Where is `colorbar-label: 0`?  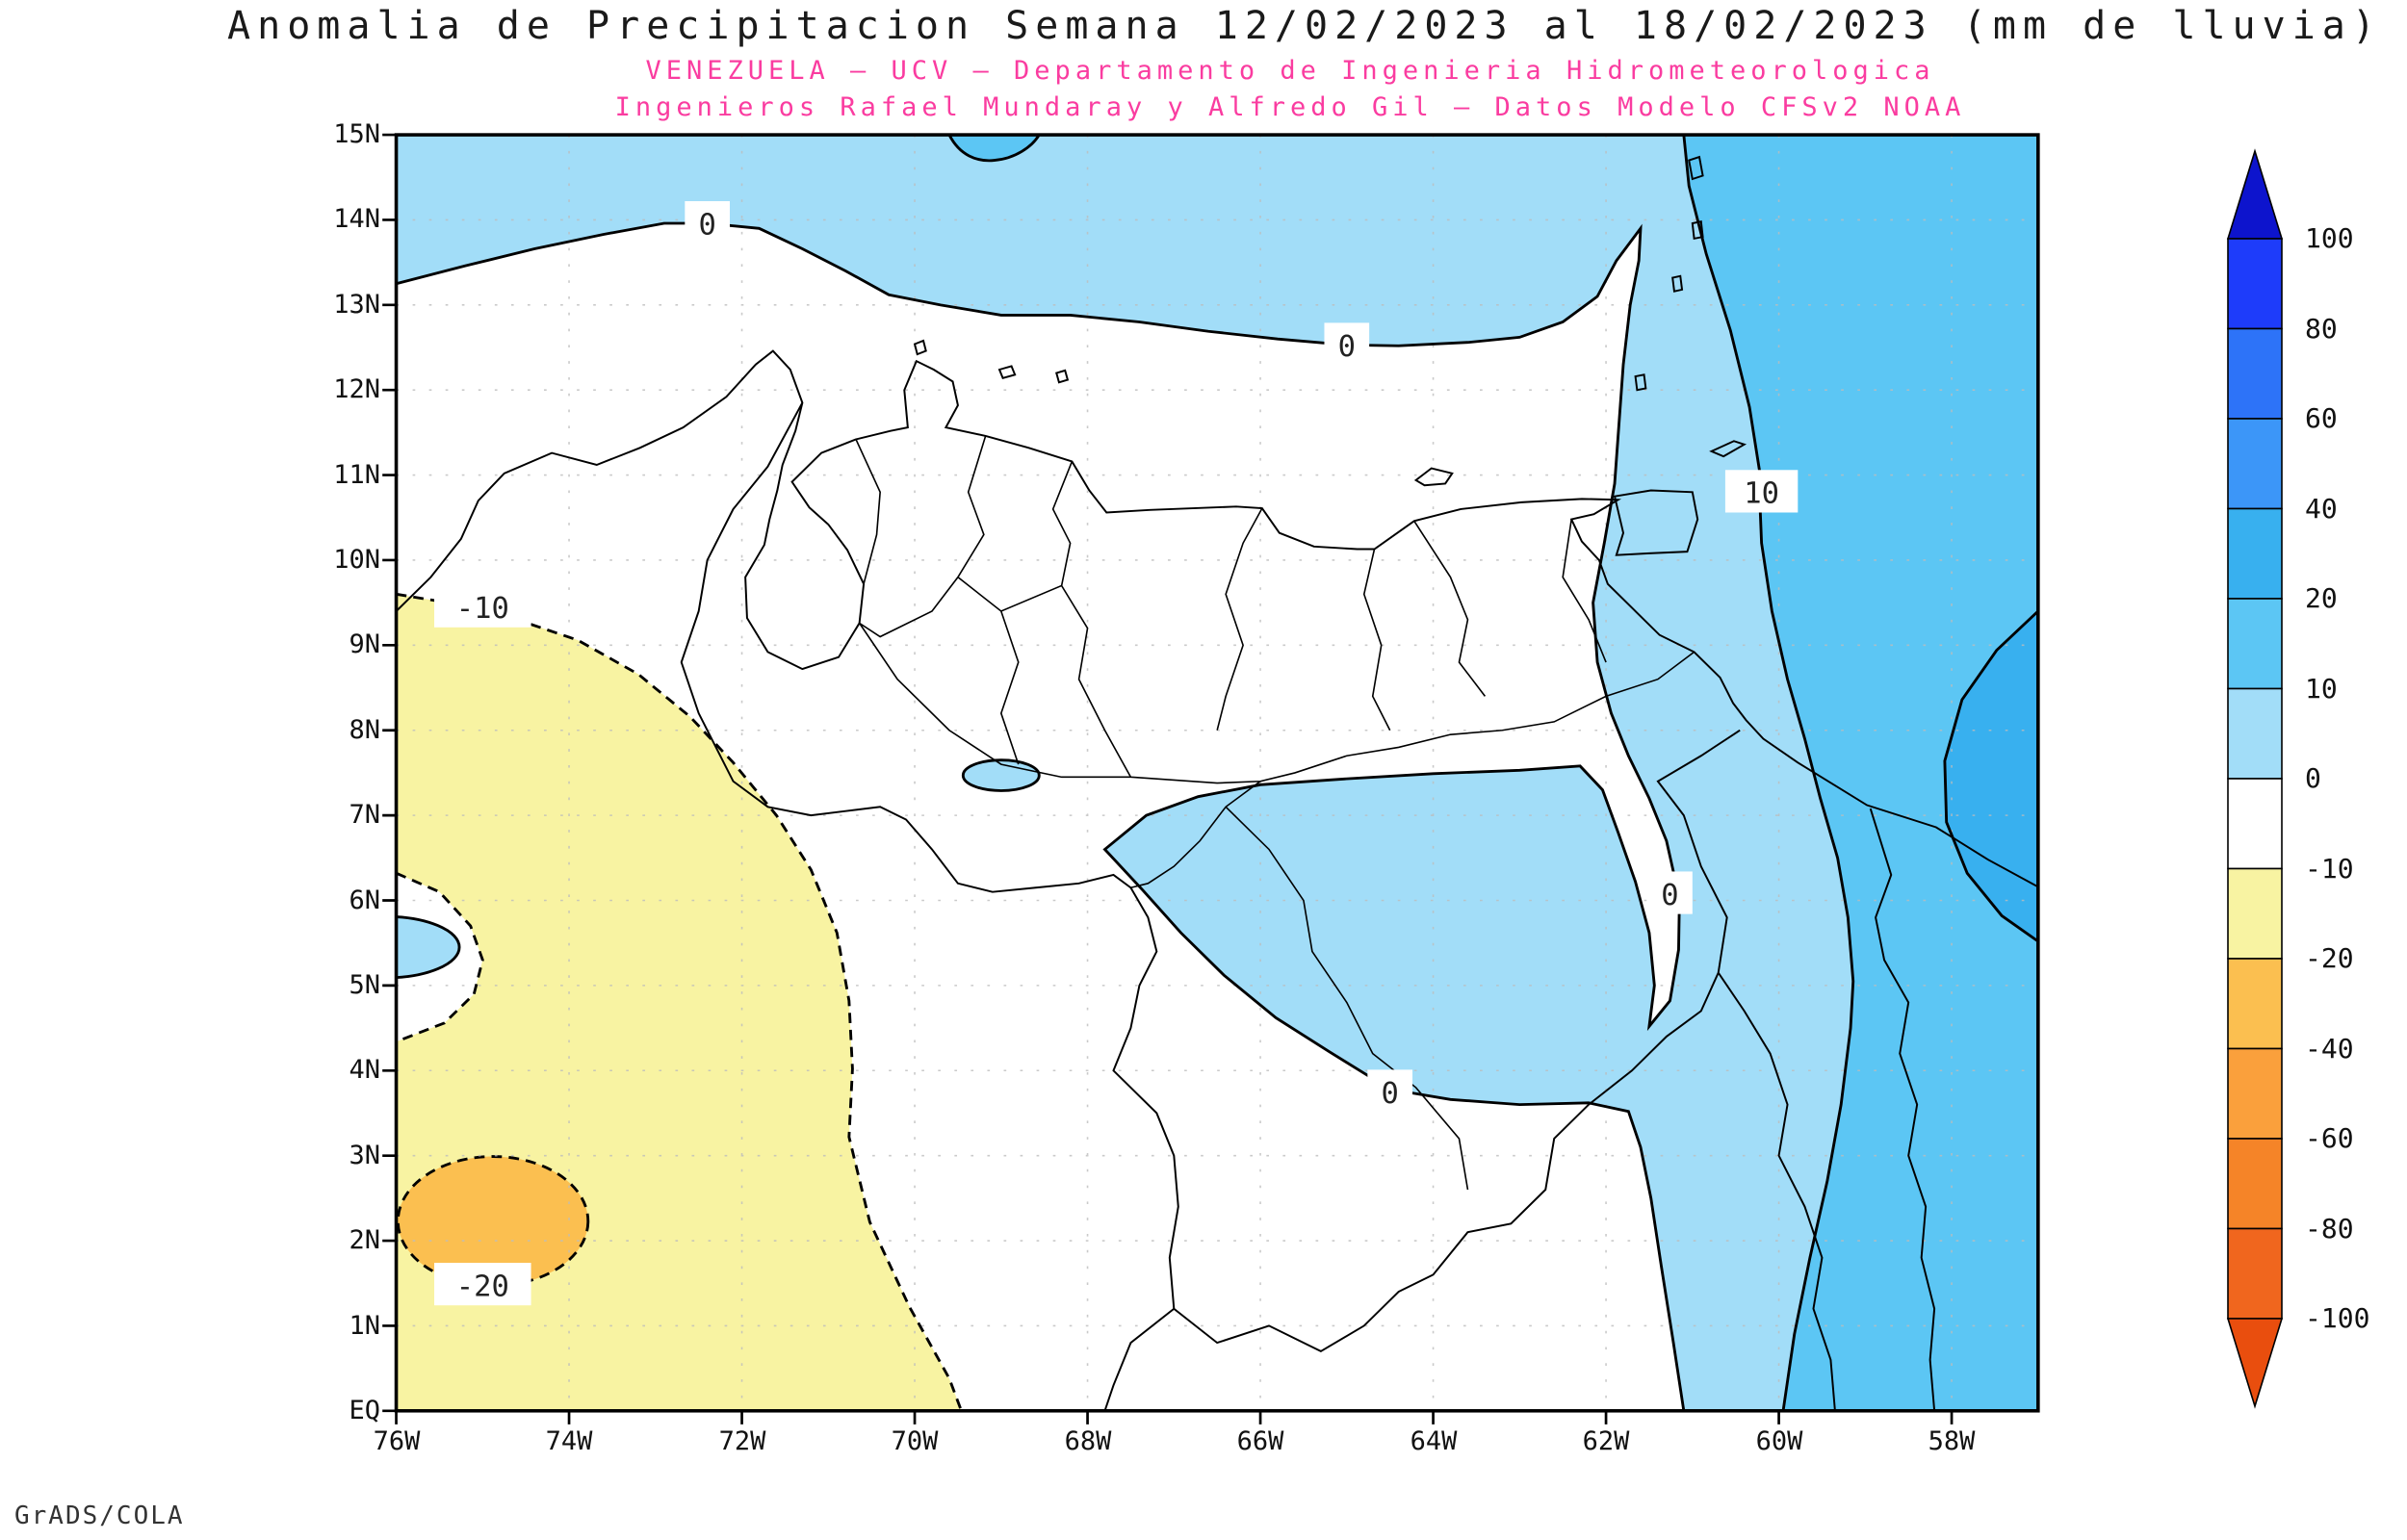
colorbar-label: 0 is located at coordinates (2313, 778).